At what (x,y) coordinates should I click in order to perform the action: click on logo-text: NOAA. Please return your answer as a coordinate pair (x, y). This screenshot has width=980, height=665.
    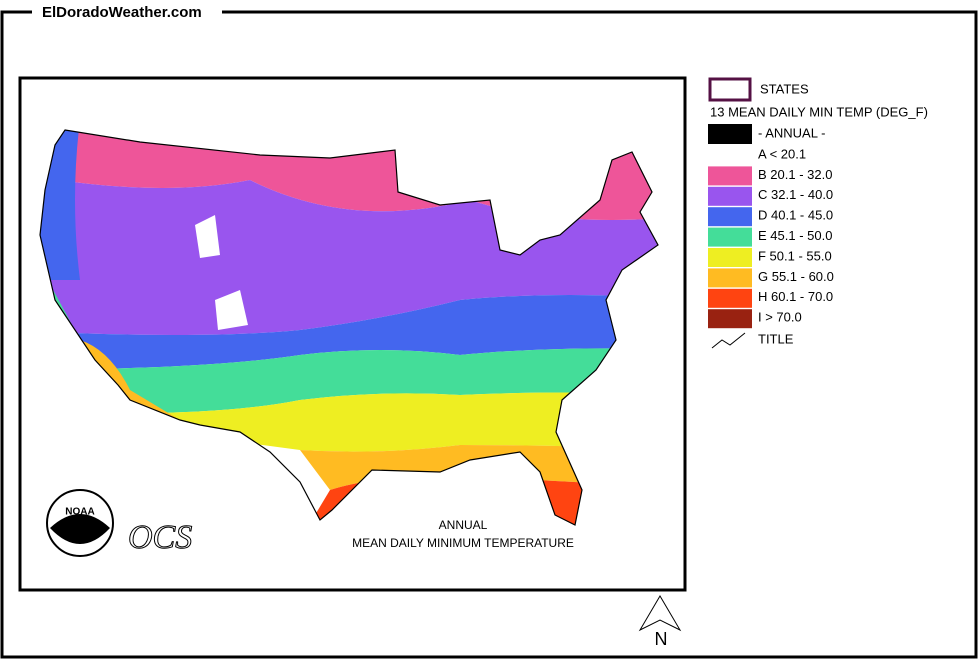
    Looking at the image, I should click on (79, 512).